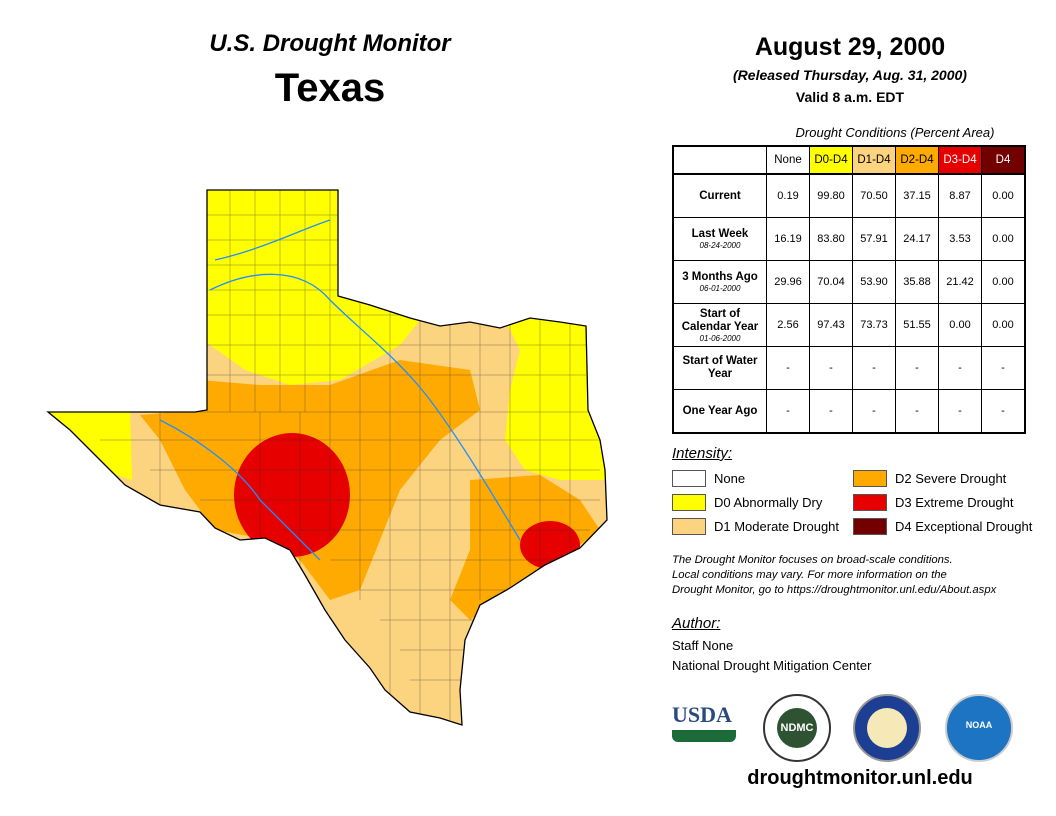 Image resolution: width=1056 pixels, height=816 pixels. I want to click on row-label: 3 Months Ago 06-01-2000, so click(719, 282).